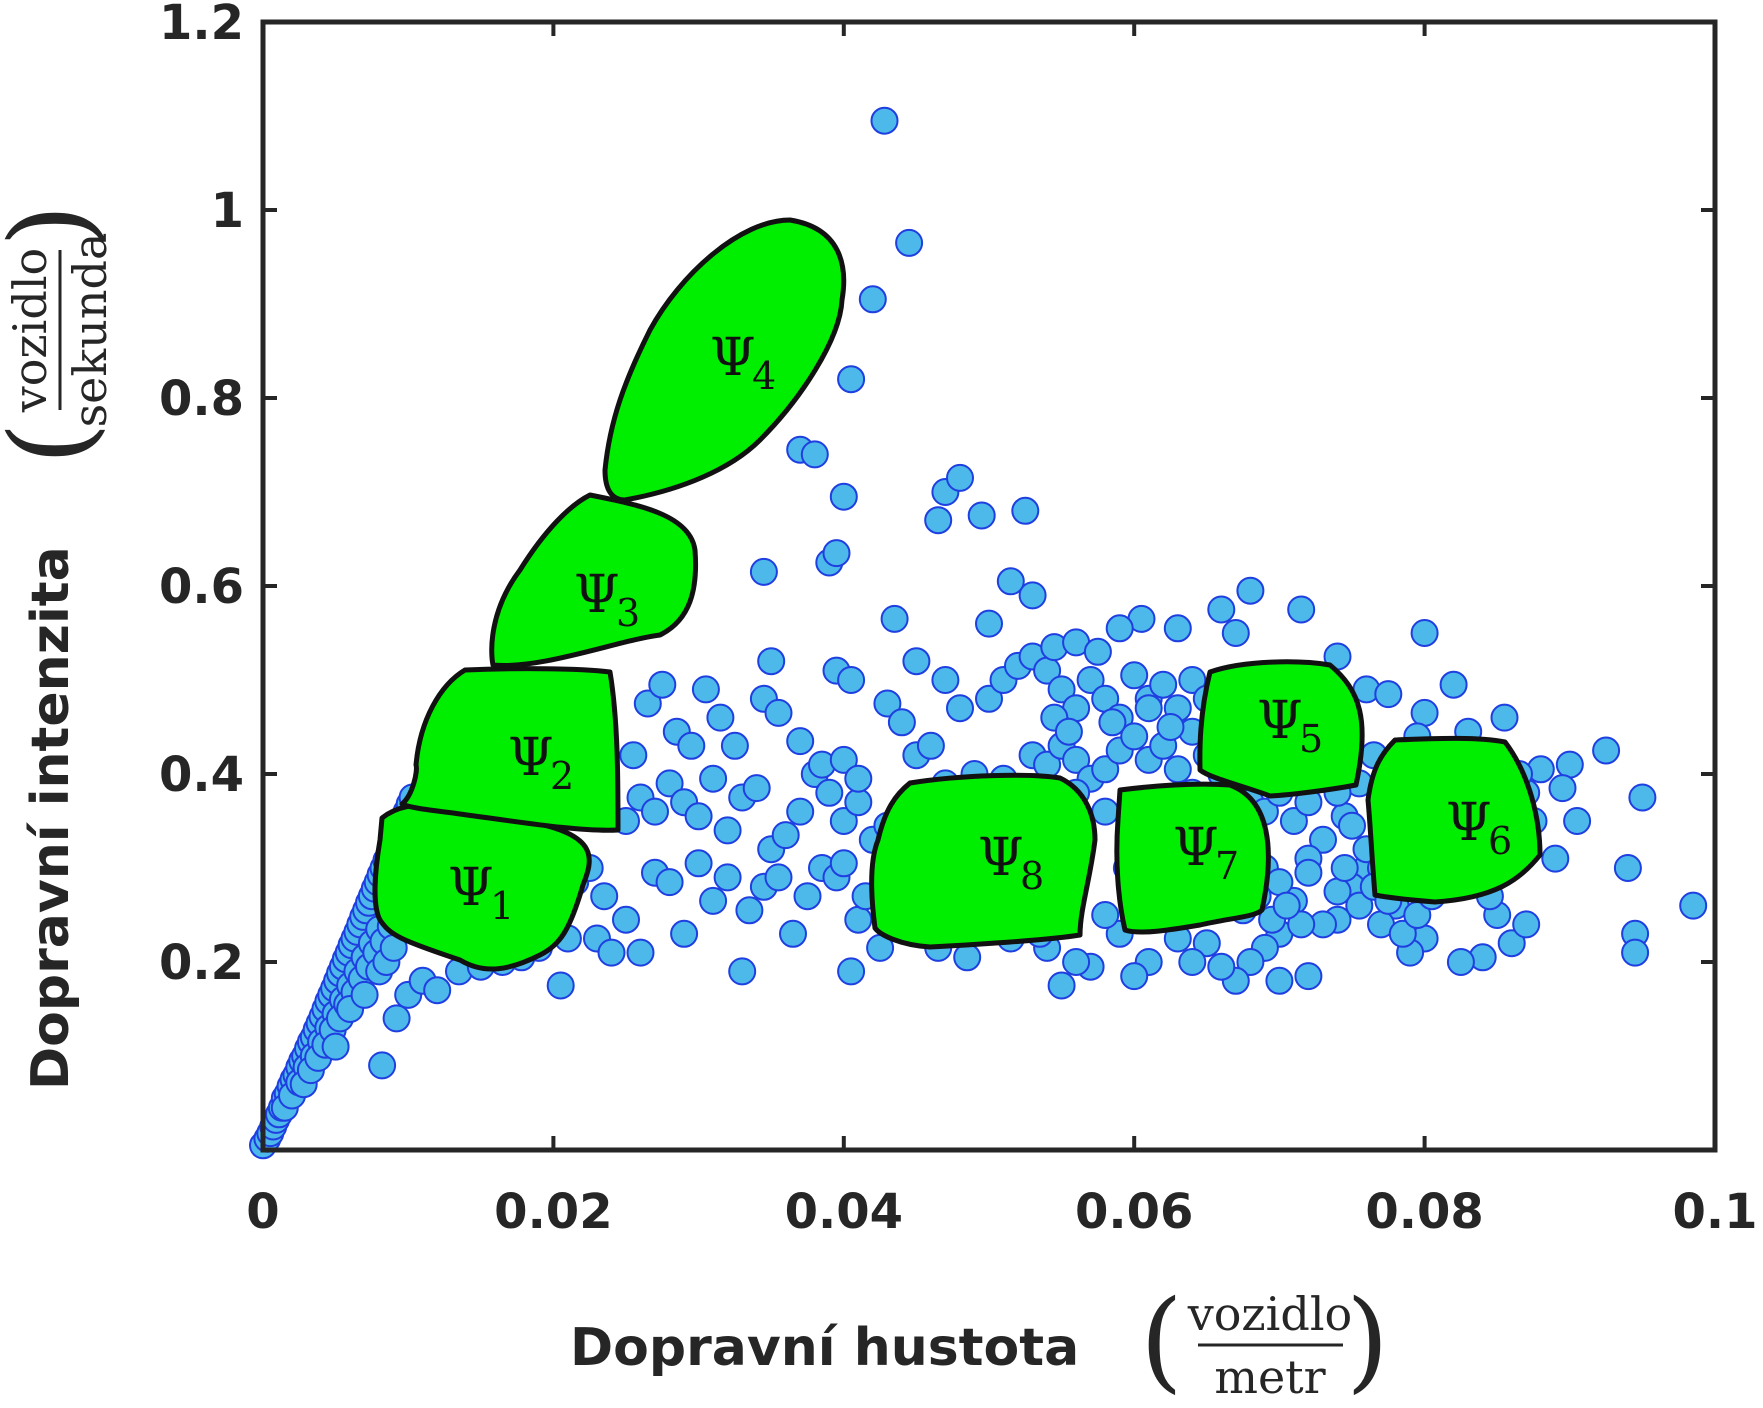 The height and width of the screenshot is (1408, 1763). What do you see at coordinates (1500, 841) in the screenshot?
I see `region-index: 6` at bounding box center [1500, 841].